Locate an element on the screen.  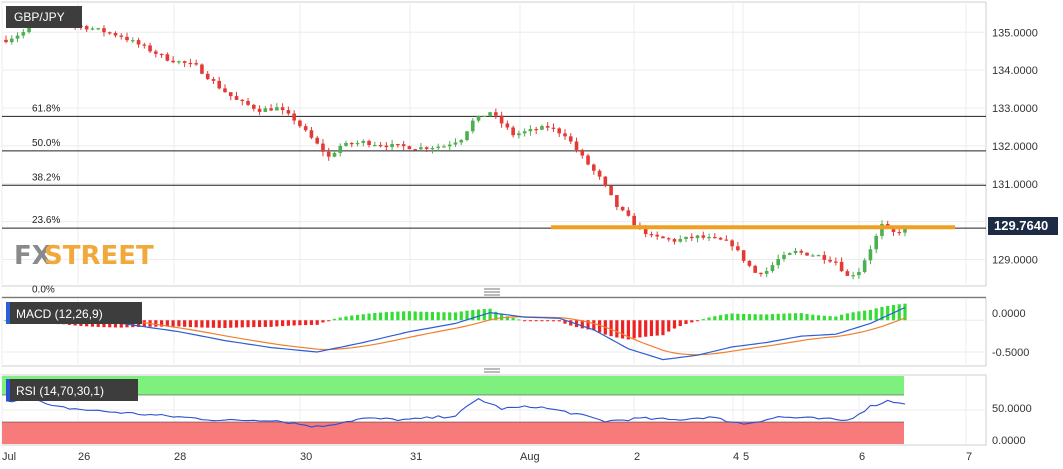
time-label: 2 is located at coordinates (637, 457).